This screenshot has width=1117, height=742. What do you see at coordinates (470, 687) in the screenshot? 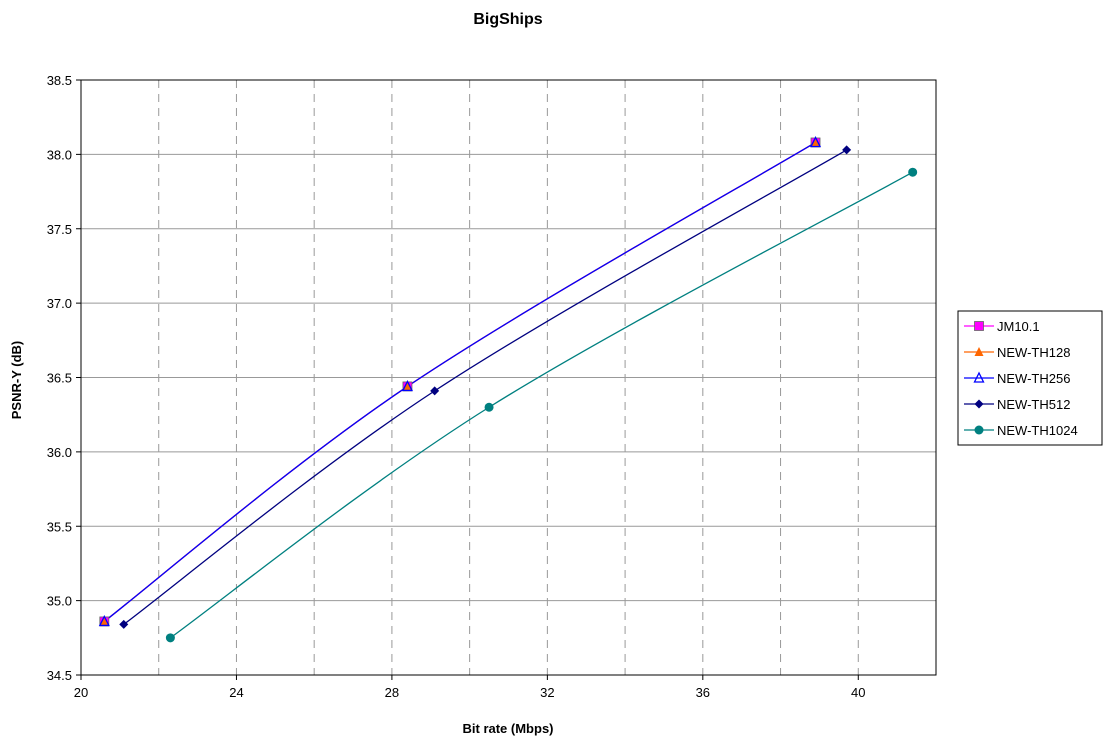
I see `x-axis: 20 24 28 32 36 40` at bounding box center [470, 687].